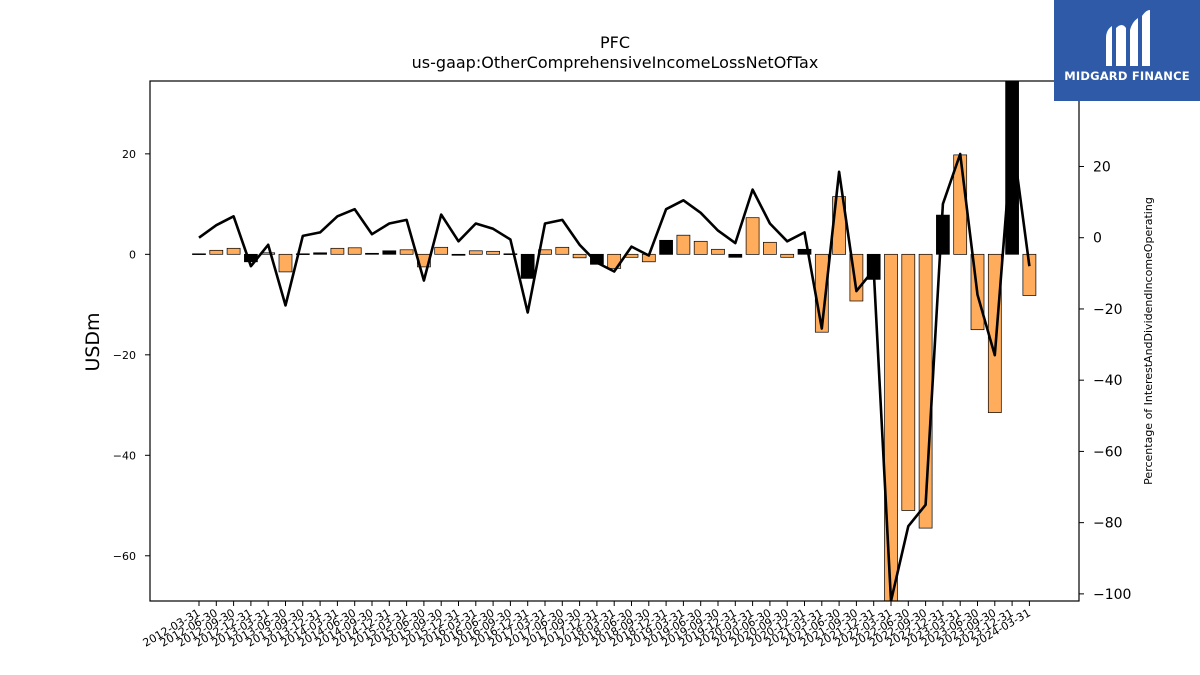 This screenshot has height=675, width=1200. Describe the element at coordinates (1108, 381) in the screenshot. I see `y2-tick-label: −40` at that location.